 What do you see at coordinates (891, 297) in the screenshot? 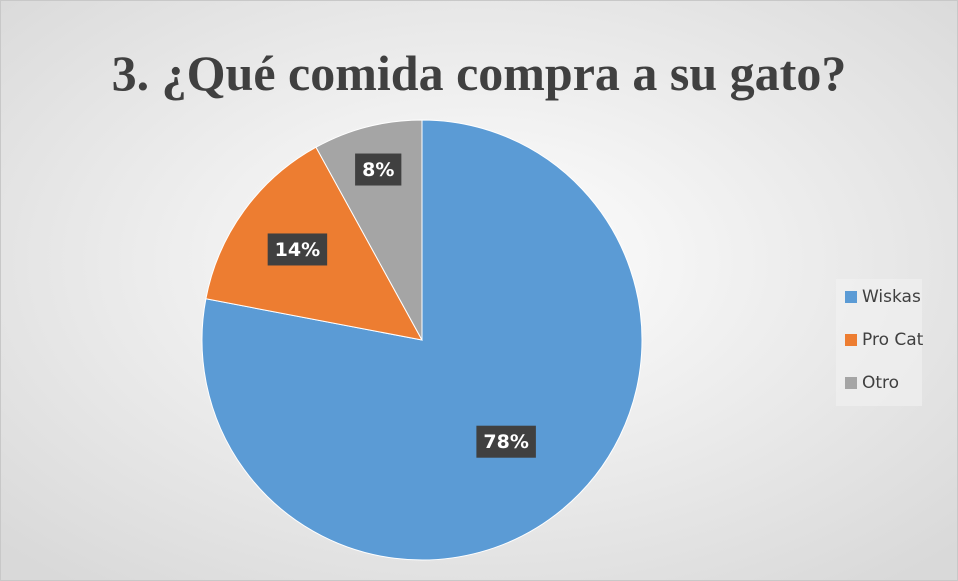
I see `legend-label: Wiskas` at bounding box center [891, 297].